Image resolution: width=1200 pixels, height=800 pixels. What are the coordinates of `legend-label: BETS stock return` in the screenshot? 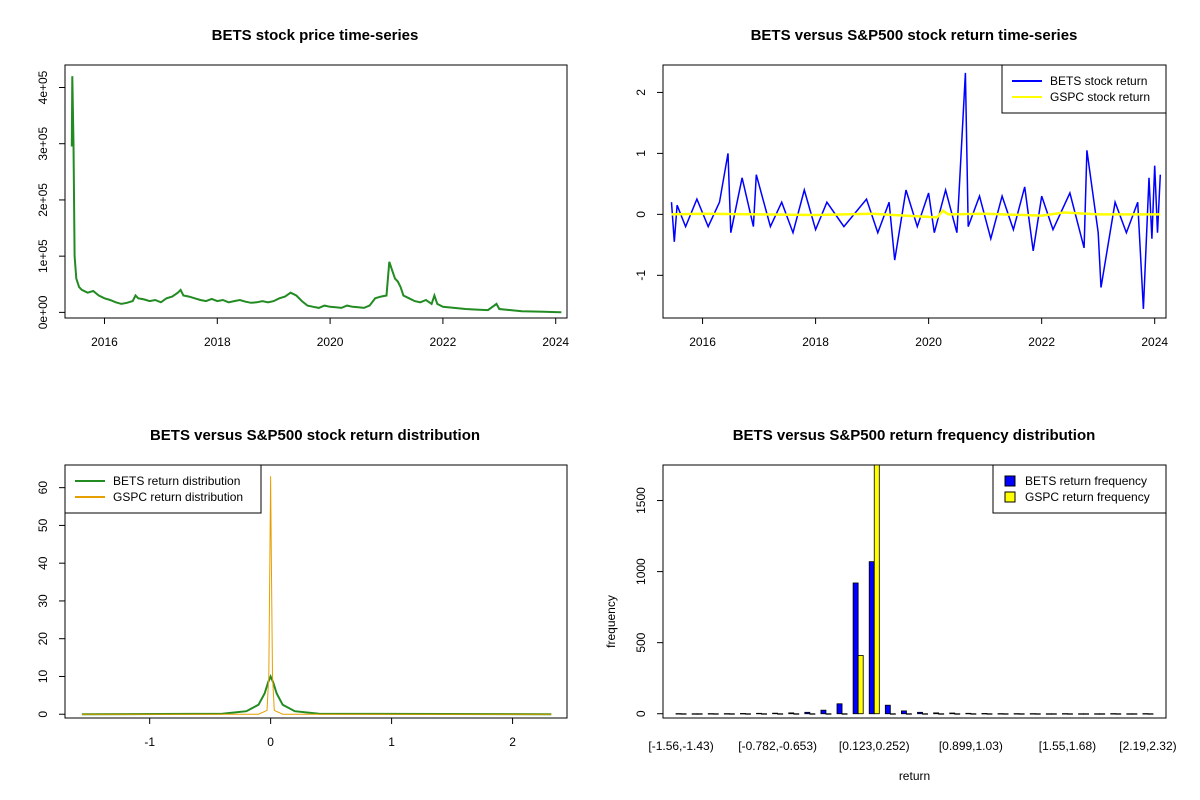 It's located at (1098, 81).